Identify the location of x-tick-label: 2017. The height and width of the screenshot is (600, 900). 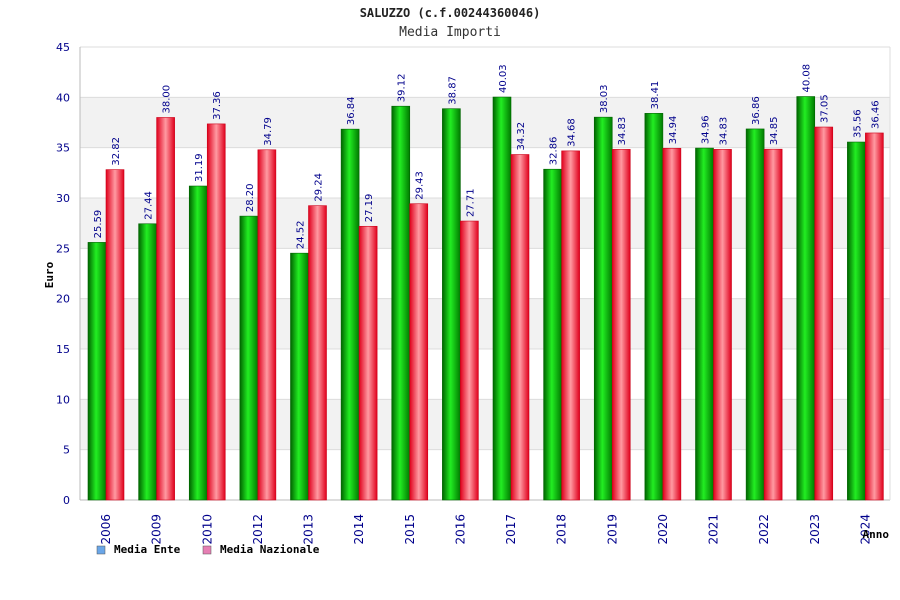
(511, 529).